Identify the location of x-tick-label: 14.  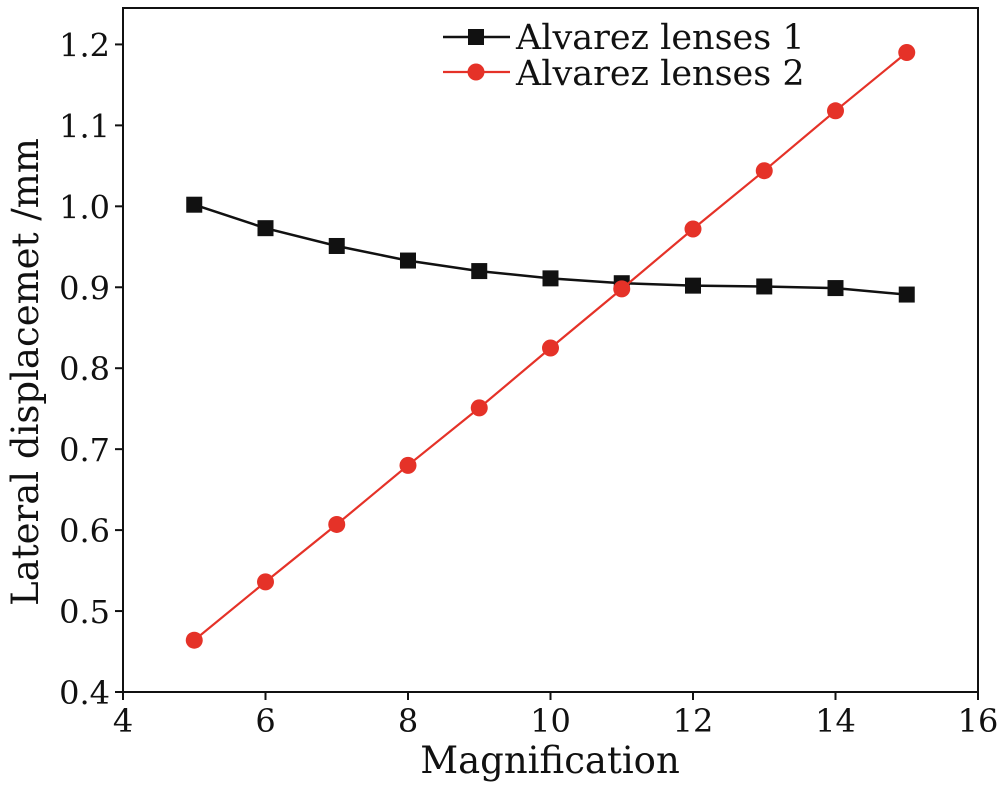
(835, 721).